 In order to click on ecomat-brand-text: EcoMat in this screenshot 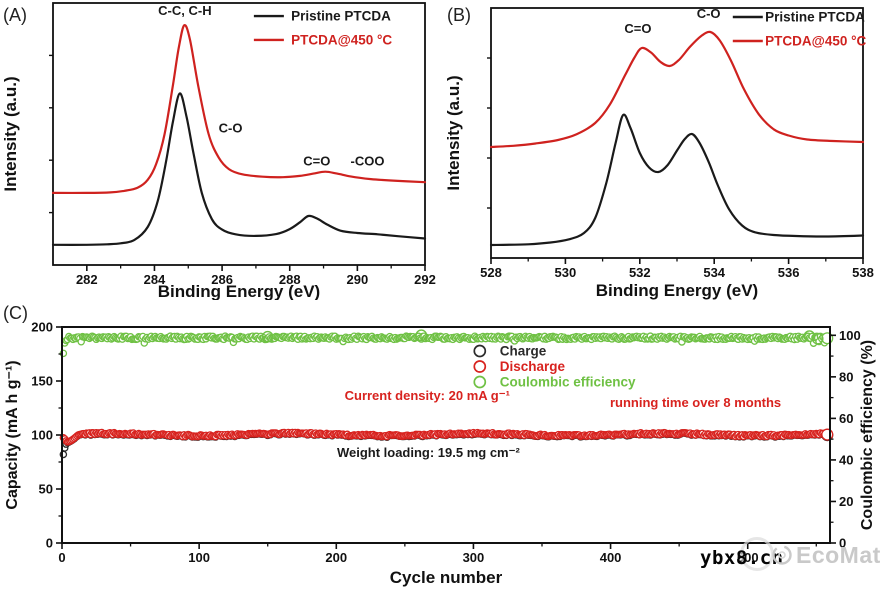, I will do `click(838, 555)`.